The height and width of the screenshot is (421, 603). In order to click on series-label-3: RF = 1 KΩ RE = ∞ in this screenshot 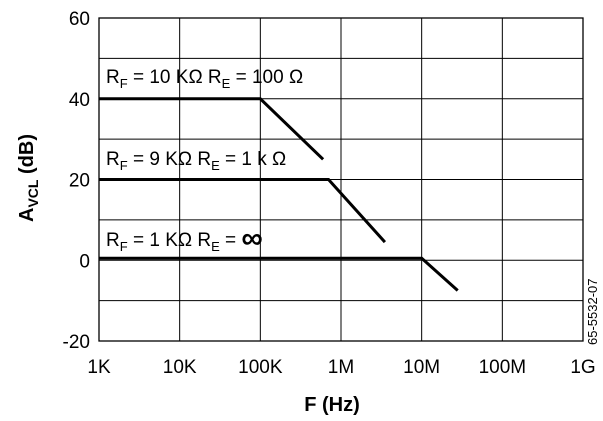, I will do `click(184, 238)`.